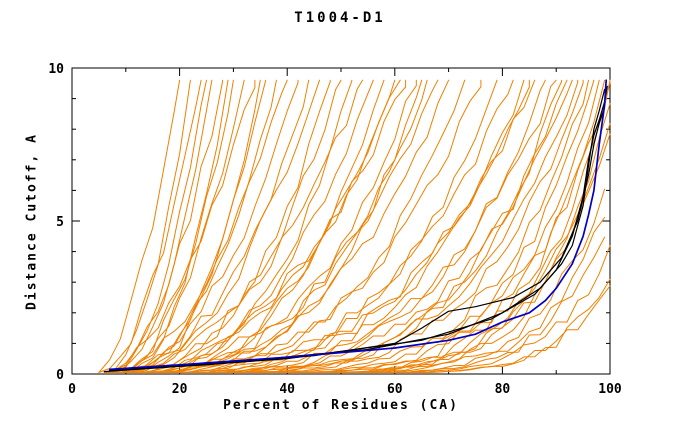  Describe the element at coordinates (503, 389) in the screenshot. I see `x-tick-label: 80` at that location.